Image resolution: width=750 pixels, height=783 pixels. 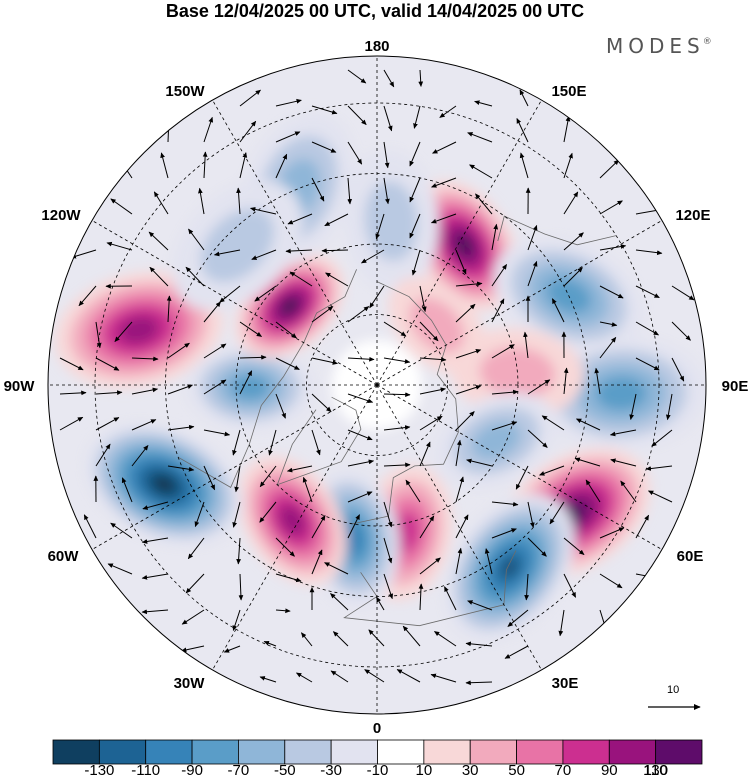 What do you see at coordinates (692, 215) in the screenshot?
I see `label-120E: 120E` at bounding box center [692, 215].